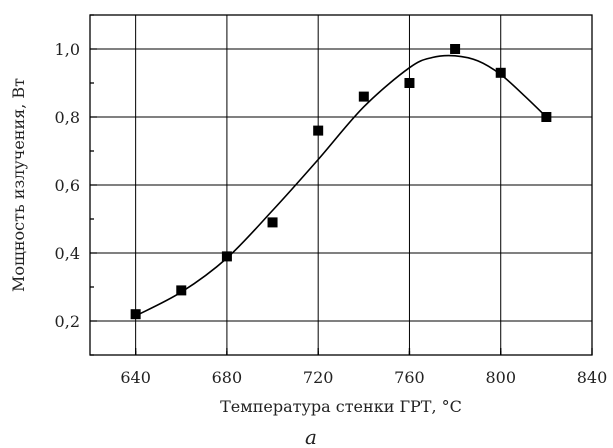 This screenshot has height=448, width=613. Describe the element at coordinates (135, 377) in the screenshot. I see `x-tick-label: 640` at that location.